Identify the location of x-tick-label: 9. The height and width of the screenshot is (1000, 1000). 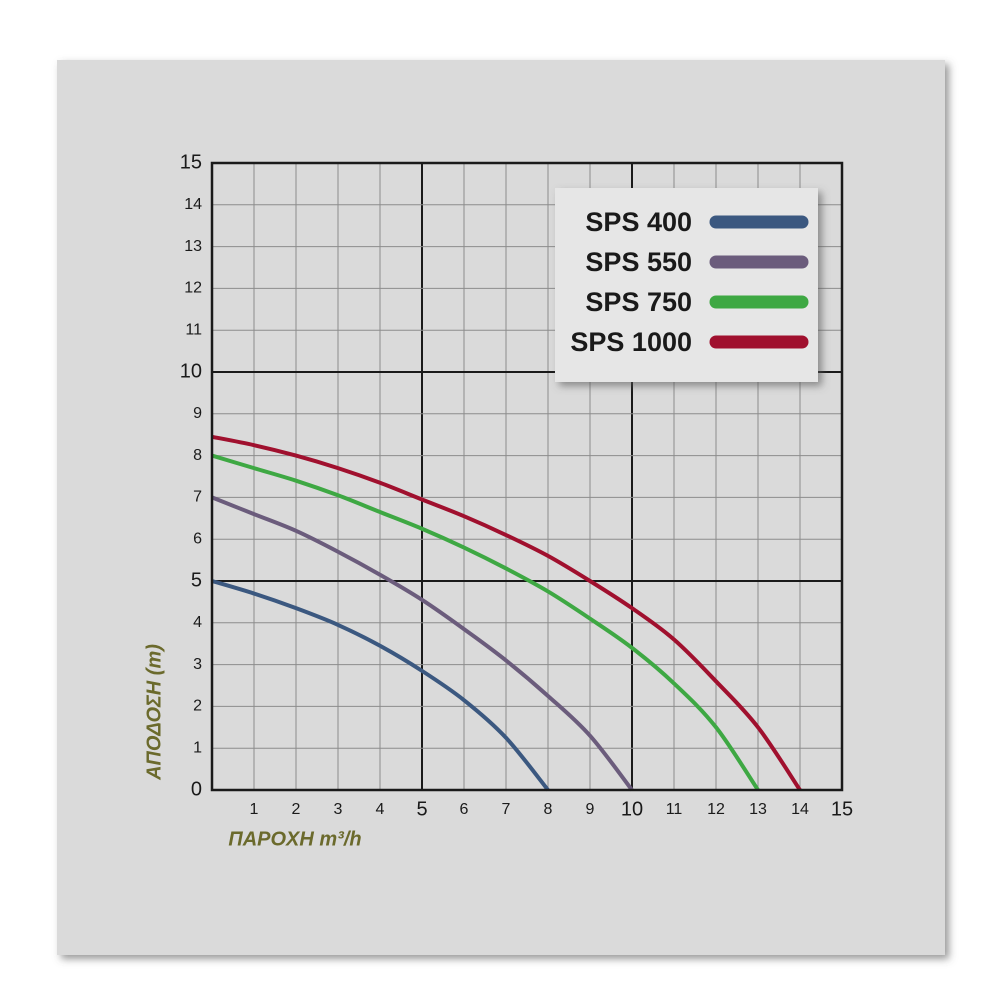
(590, 809).